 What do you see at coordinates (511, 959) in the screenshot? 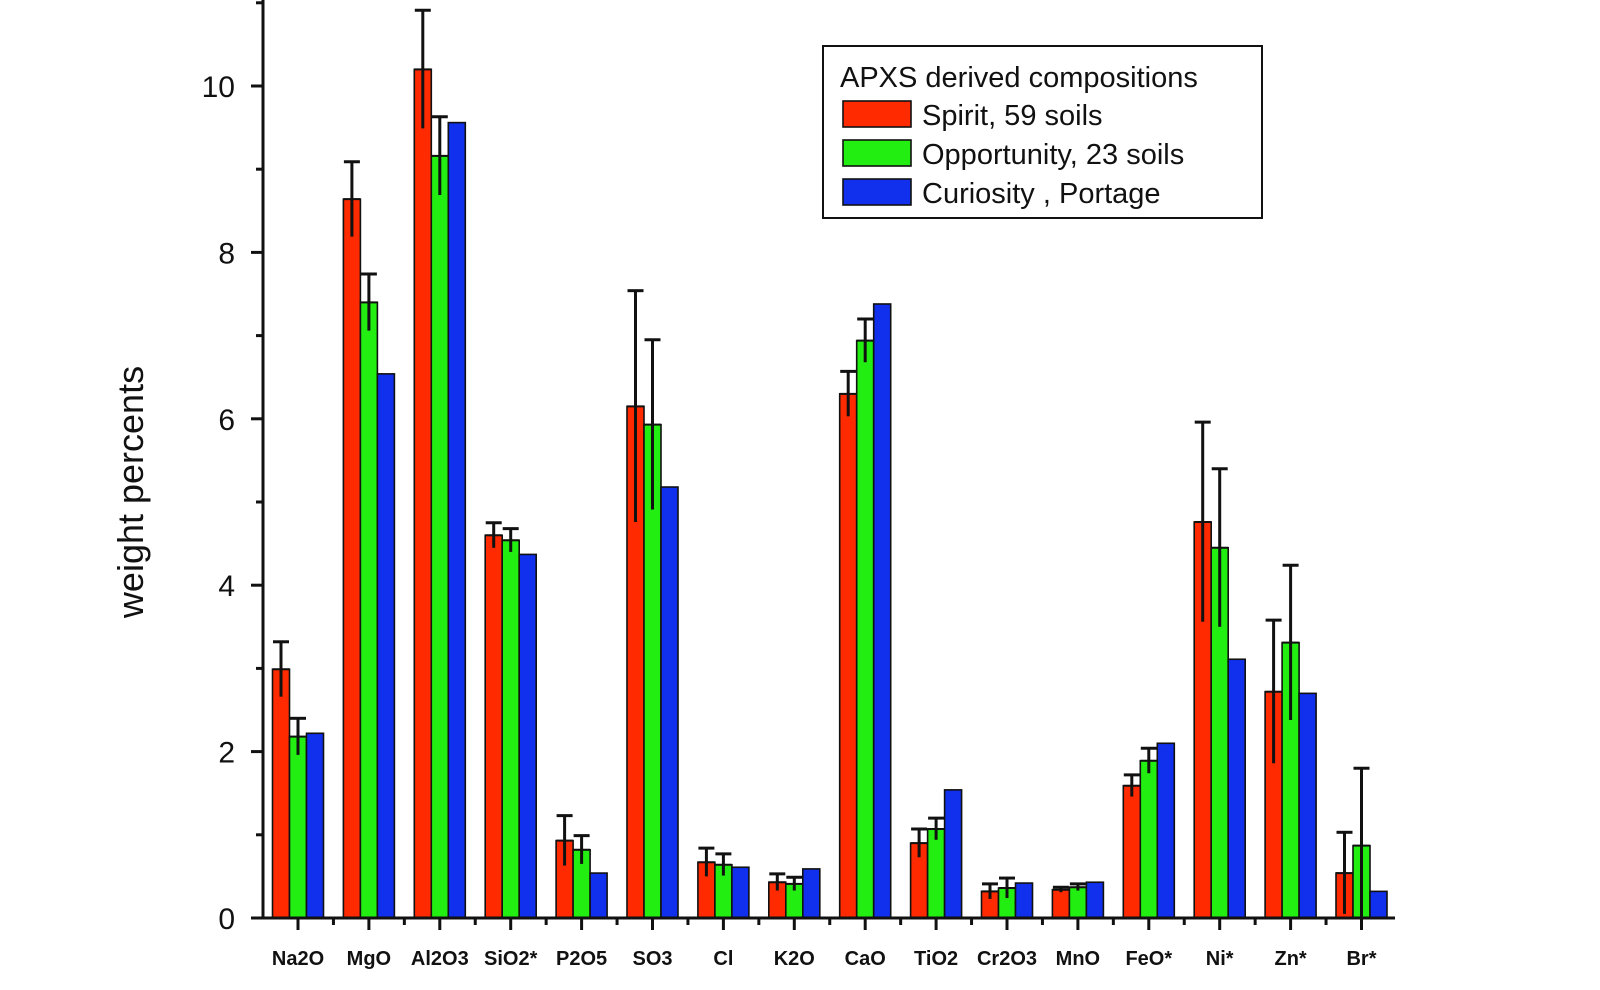
I see `x-tick-label: SiO2*` at bounding box center [511, 959].